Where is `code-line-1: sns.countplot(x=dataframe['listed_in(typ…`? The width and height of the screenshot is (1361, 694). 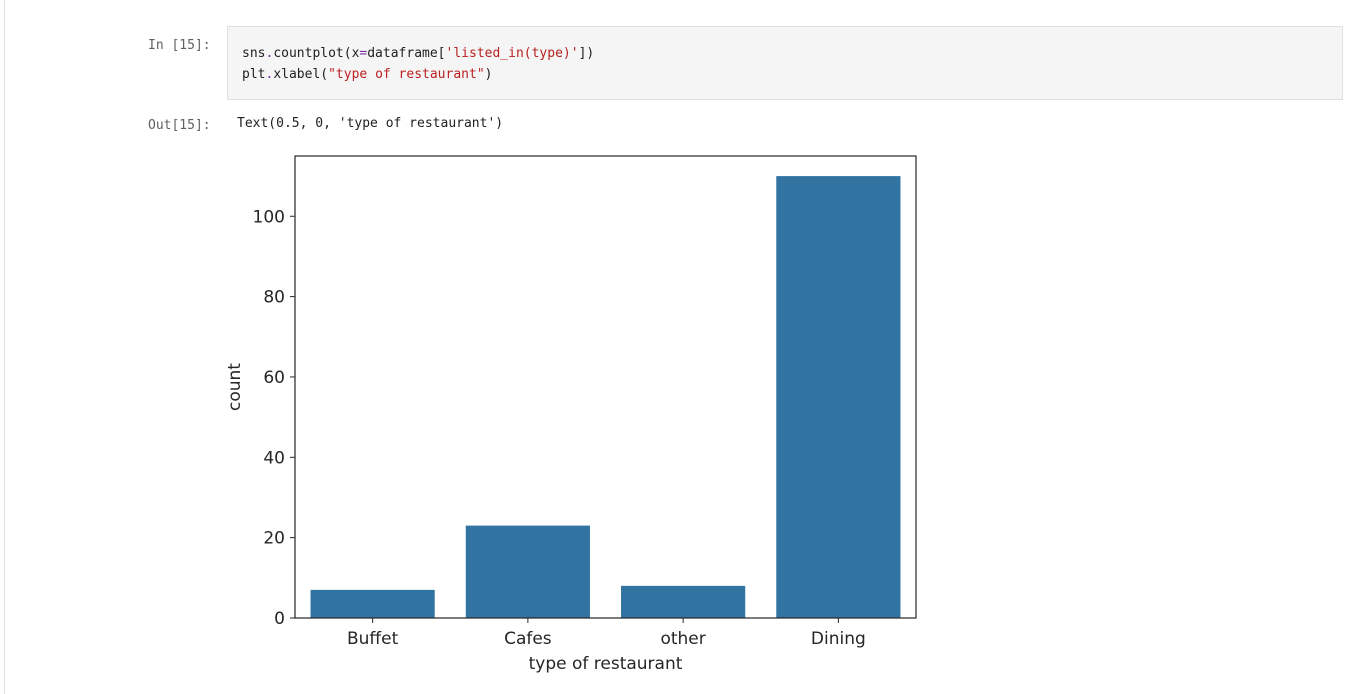
code-line-1: sns.countplot(x=dataframe['listed_in(typ… is located at coordinates (418, 53).